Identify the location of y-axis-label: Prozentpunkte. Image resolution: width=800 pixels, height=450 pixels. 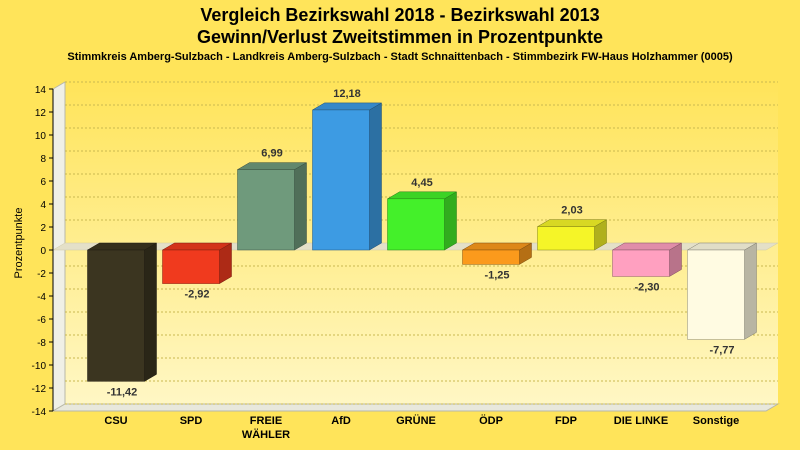
(19, 243).